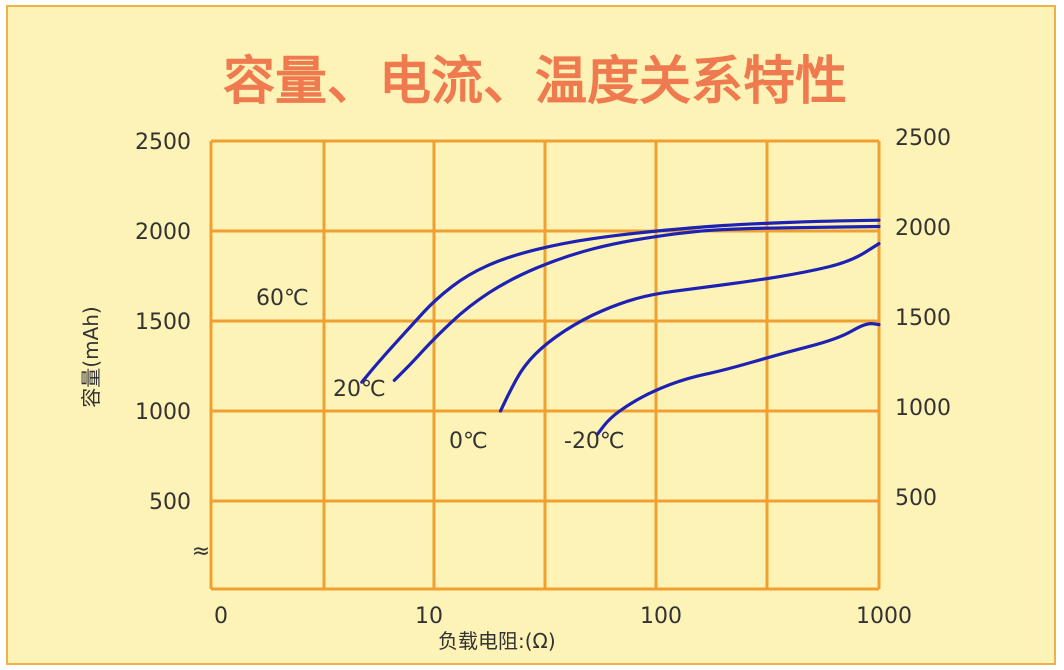 The height and width of the screenshot is (670, 1064). What do you see at coordinates (201, 551) in the screenshot?
I see `axis-break-symbol: ≈` at bounding box center [201, 551].